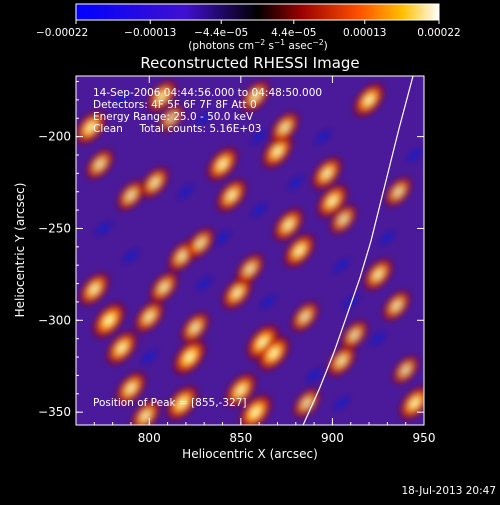 Image resolution: width=500 pixels, height=505 pixels. I want to click on annotation-detectors: Detectors: 4F 5F 6F 7F 8F Att 0, so click(175, 105).